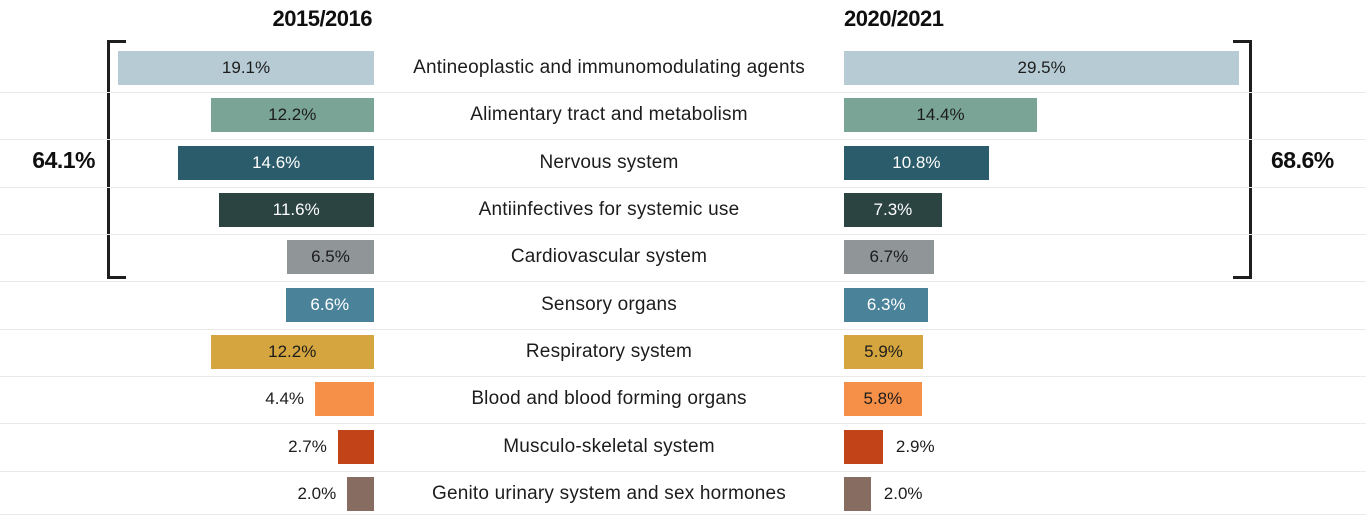 The height and width of the screenshot is (523, 1366). I want to click on bar-value-label: 29.5%, so click(1041, 67).